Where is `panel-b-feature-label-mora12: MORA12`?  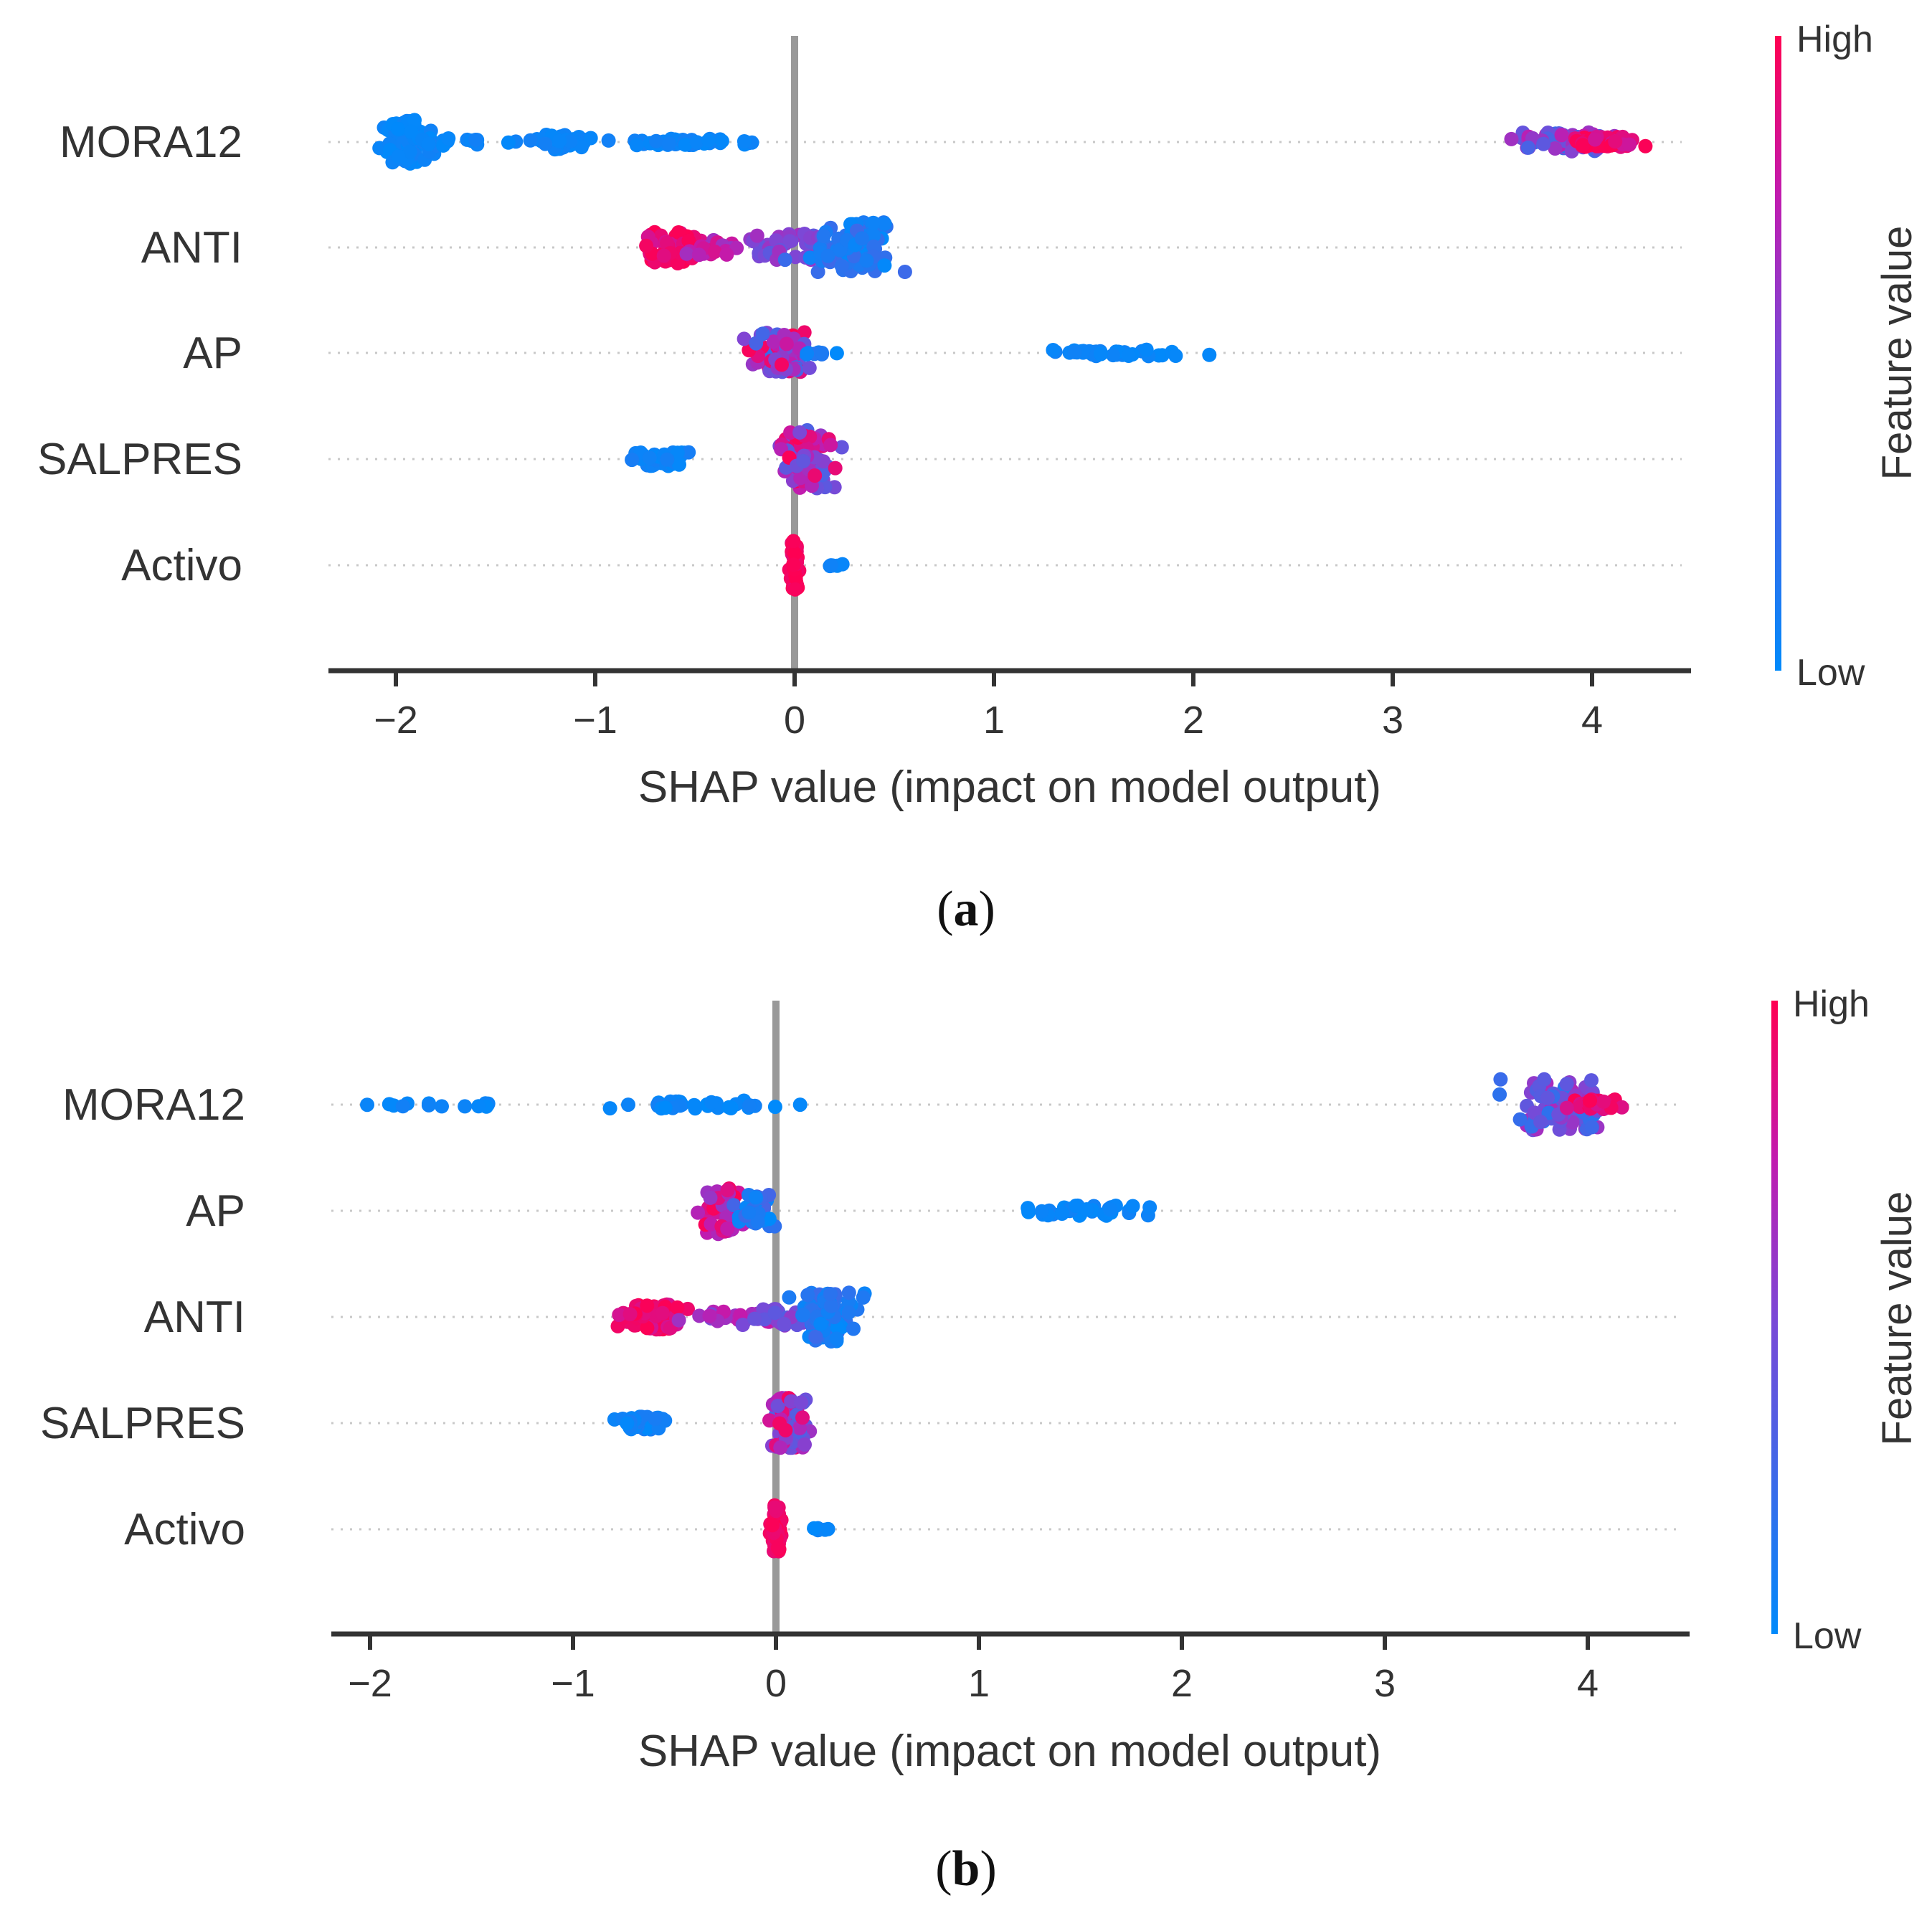
panel-b-feature-label-mora12: MORA12 is located at coordinates (153, 1105).